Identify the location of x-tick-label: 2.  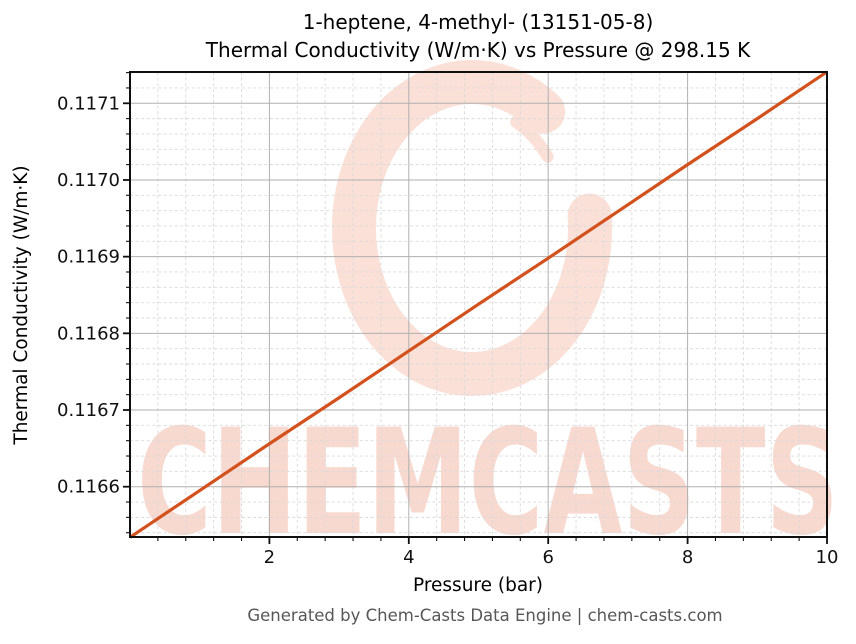
(269, 557).